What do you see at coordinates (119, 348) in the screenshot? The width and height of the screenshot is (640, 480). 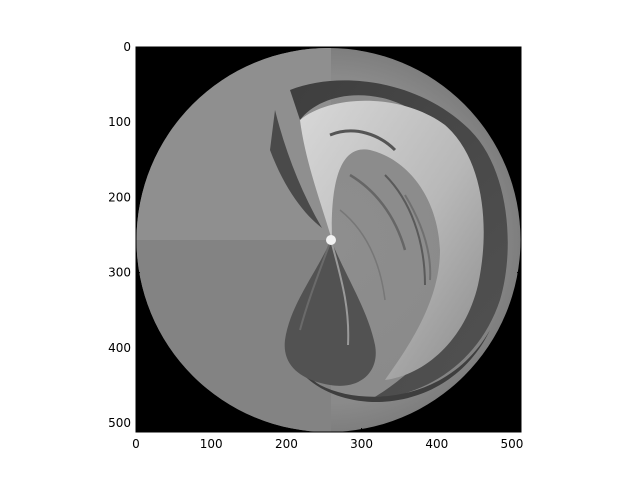 I see `y-tick-label: 400` at bounding box center [119, 348].